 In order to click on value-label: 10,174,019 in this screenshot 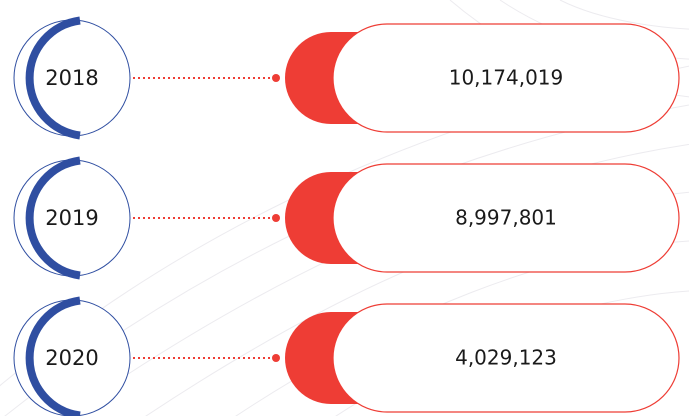, I will do `click(506, 78)`.